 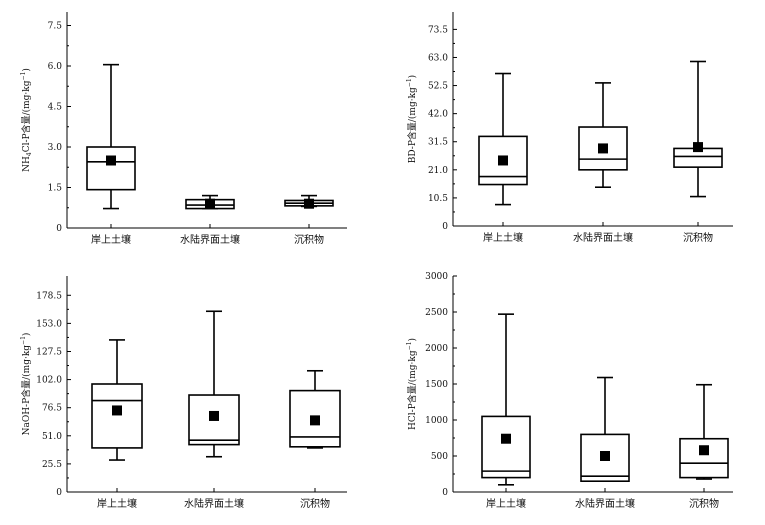 What do you see at coordinates (26, 116) in the screenshot?
I see `y-axis-label-rest: Cl-P含量/(mg·kg` at bounding box center [26, 116].